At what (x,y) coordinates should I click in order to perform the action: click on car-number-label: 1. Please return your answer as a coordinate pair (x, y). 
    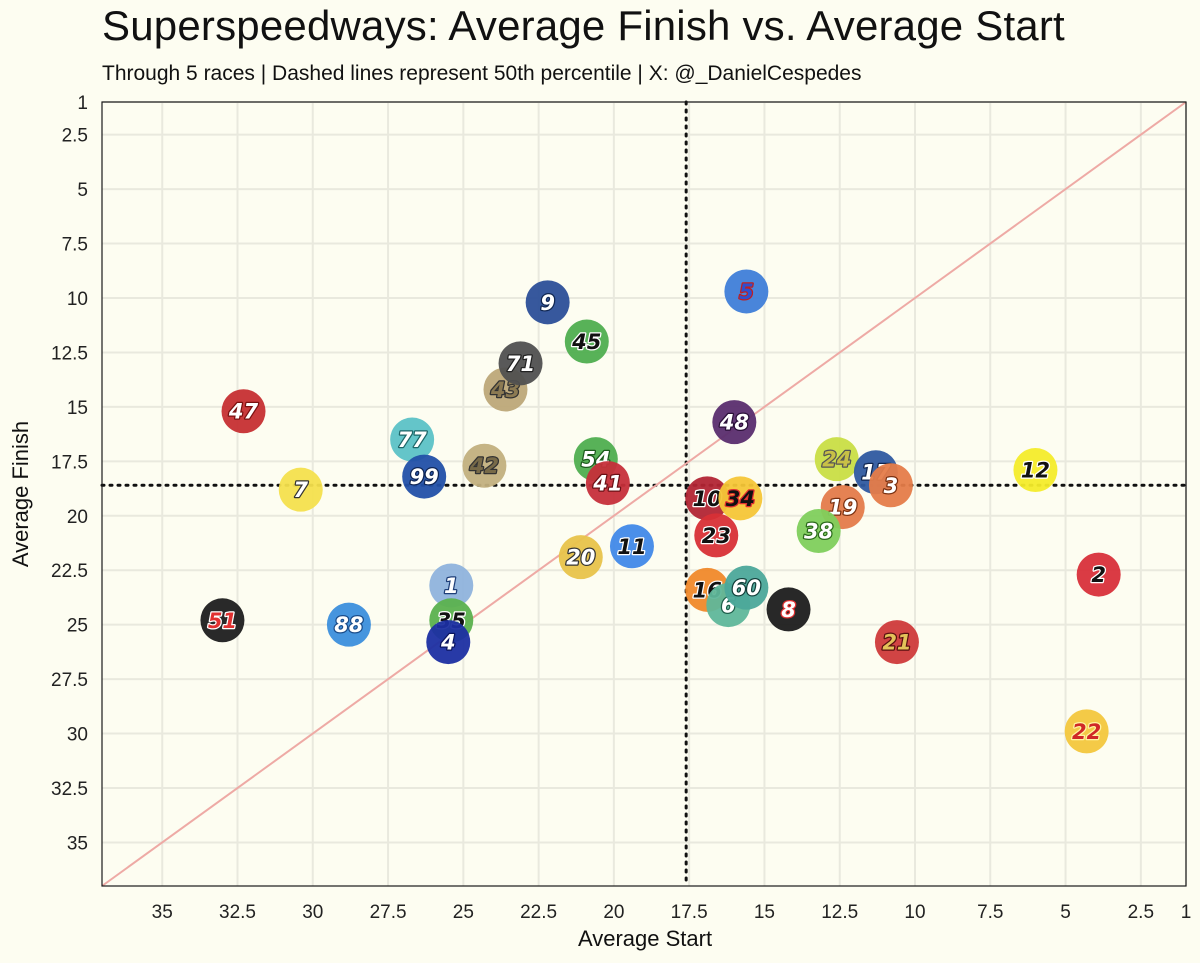
    Looking at the image, I should click on (451, 586).